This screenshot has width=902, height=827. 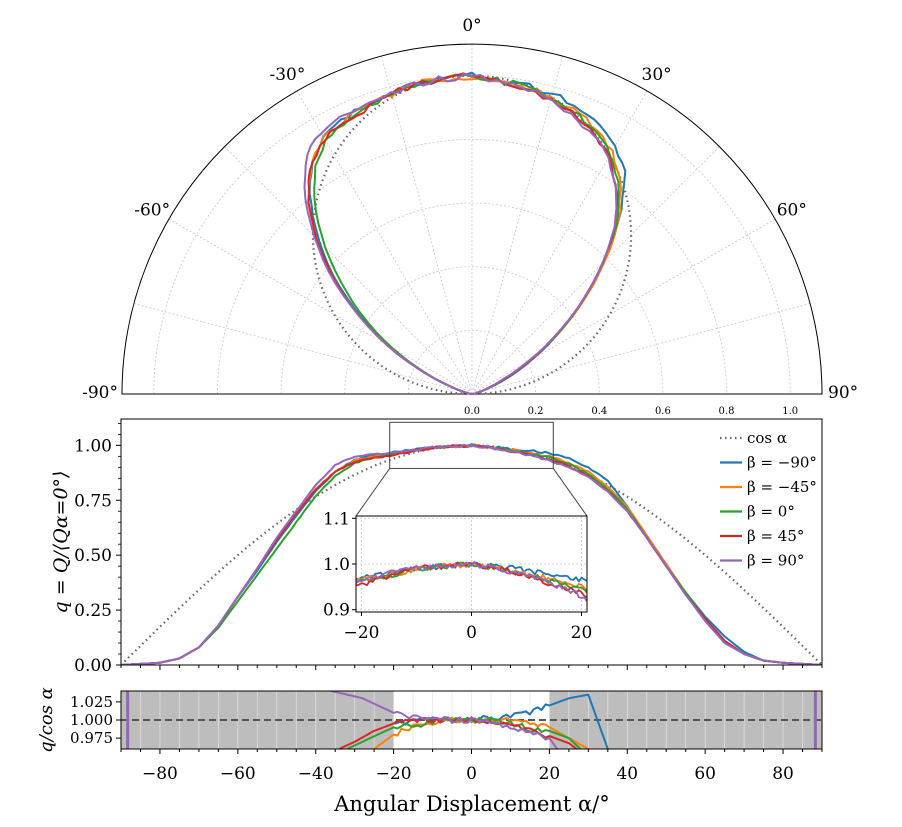 I want to click on legend-label: β = 90°, so click(x=775, y=561).